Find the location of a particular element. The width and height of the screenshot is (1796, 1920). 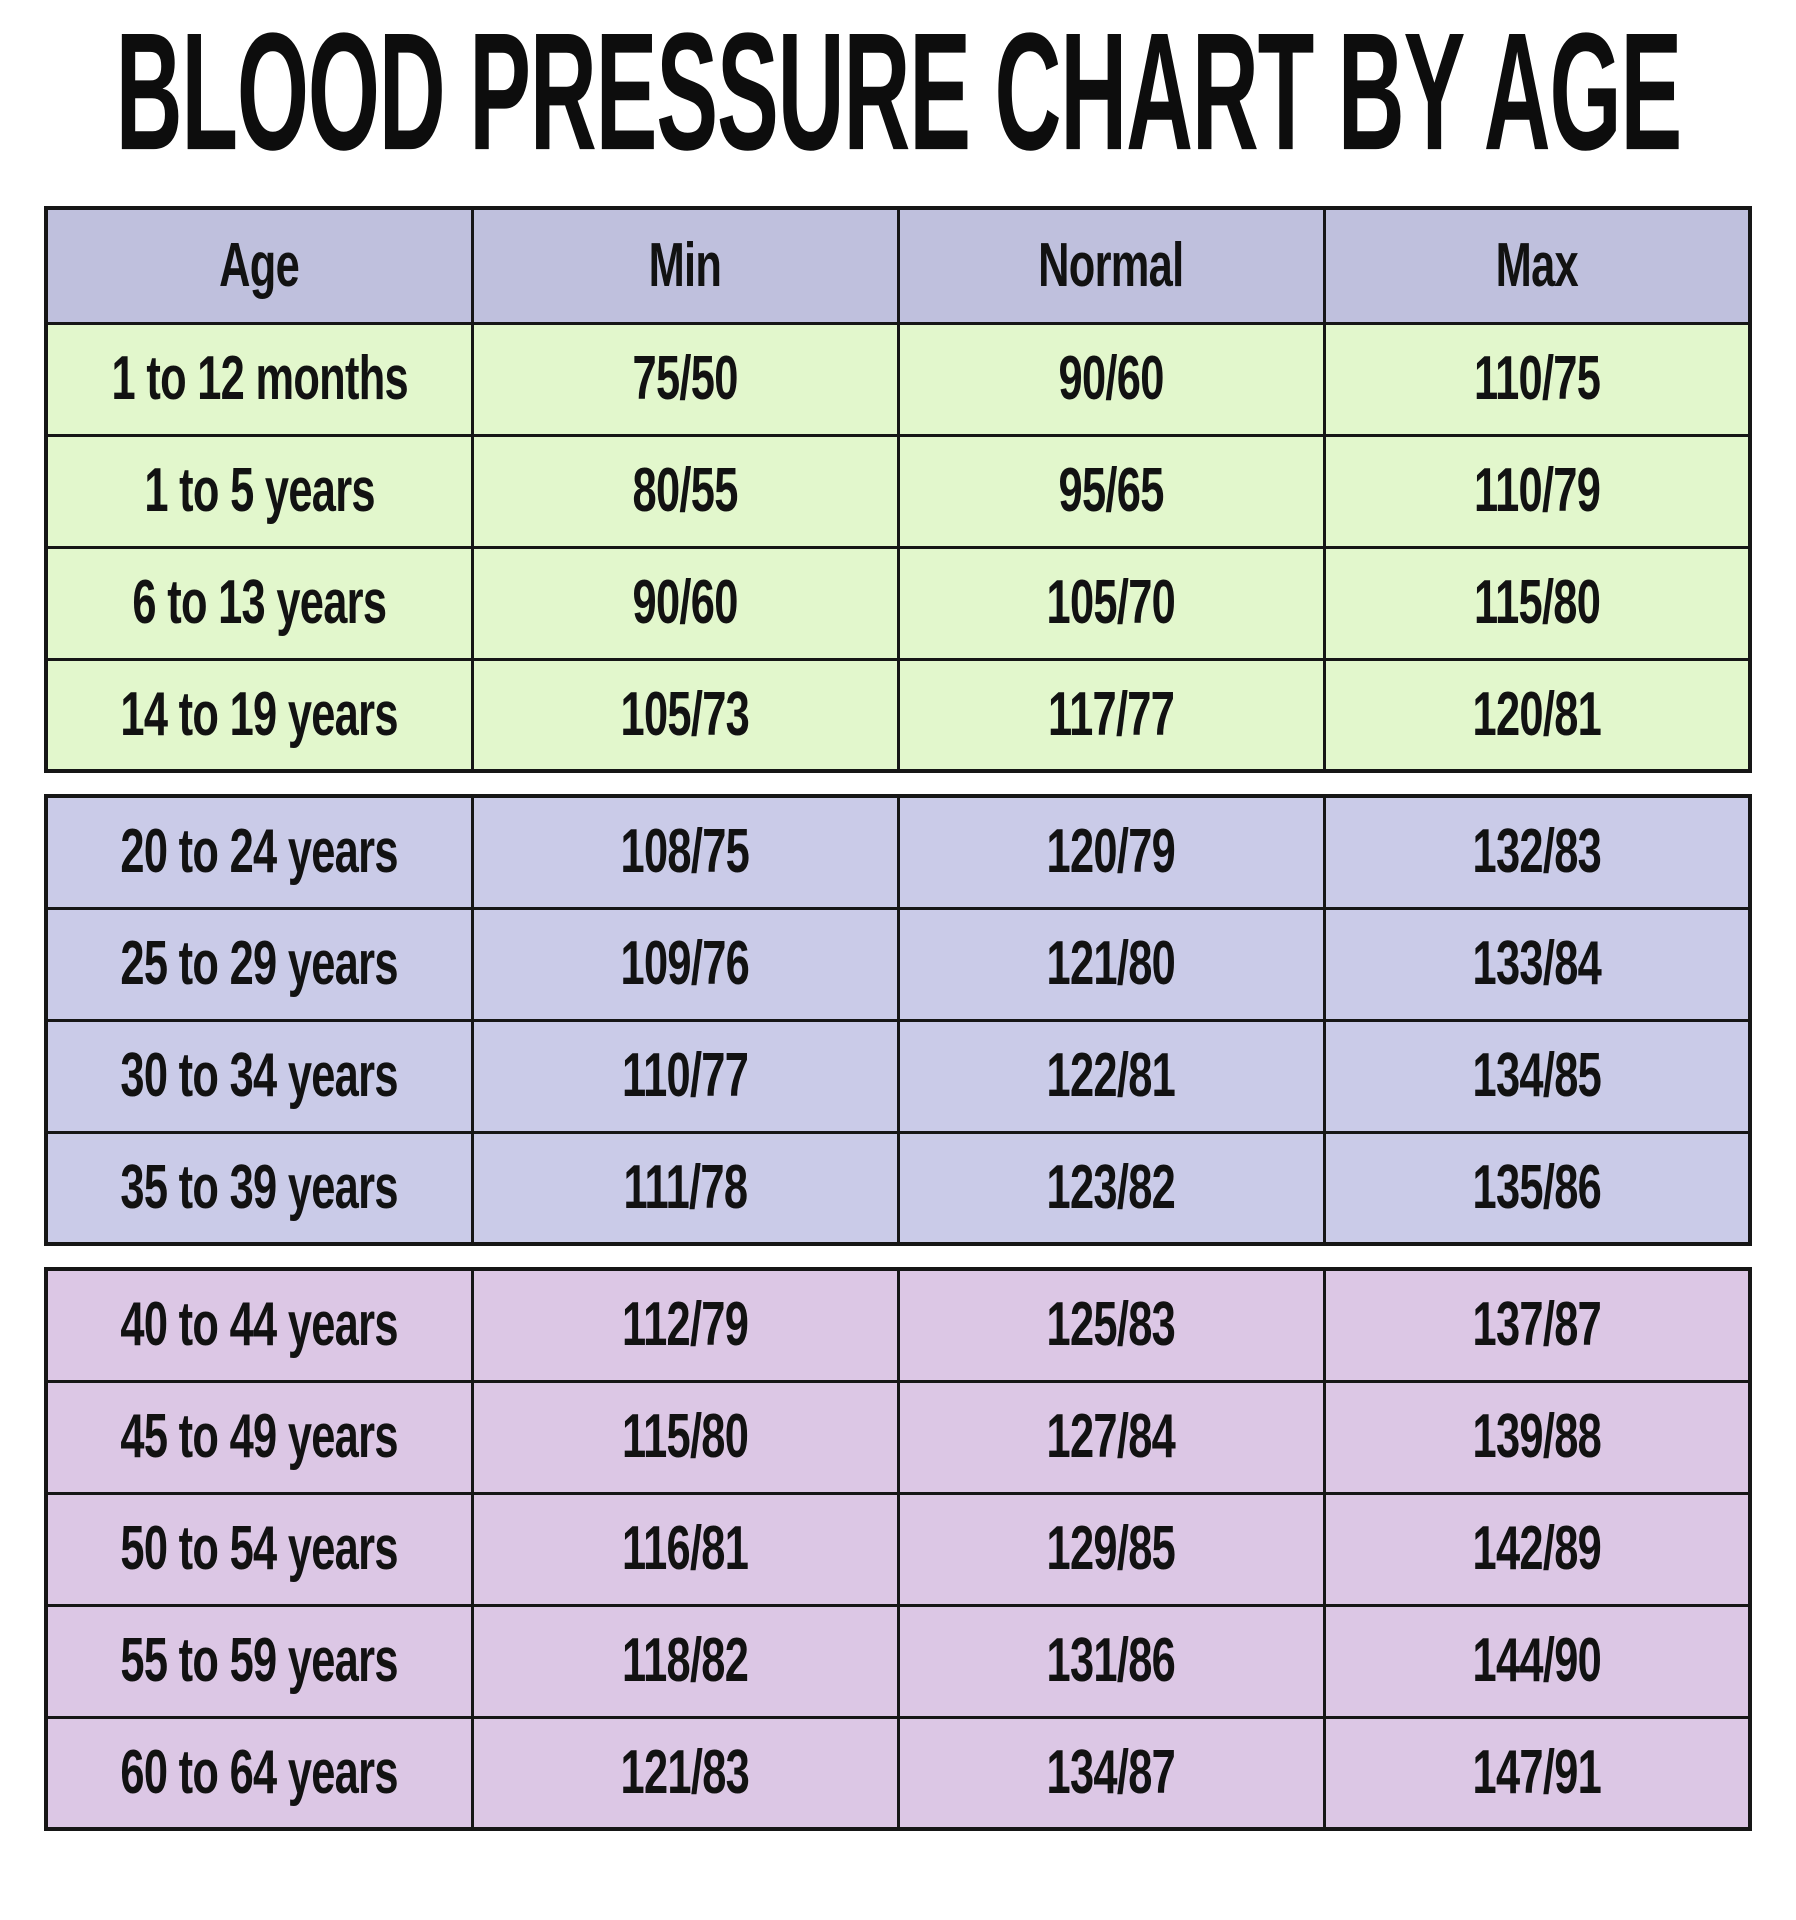

max-cell: 110/79 is located at coordinates (1537, 491).